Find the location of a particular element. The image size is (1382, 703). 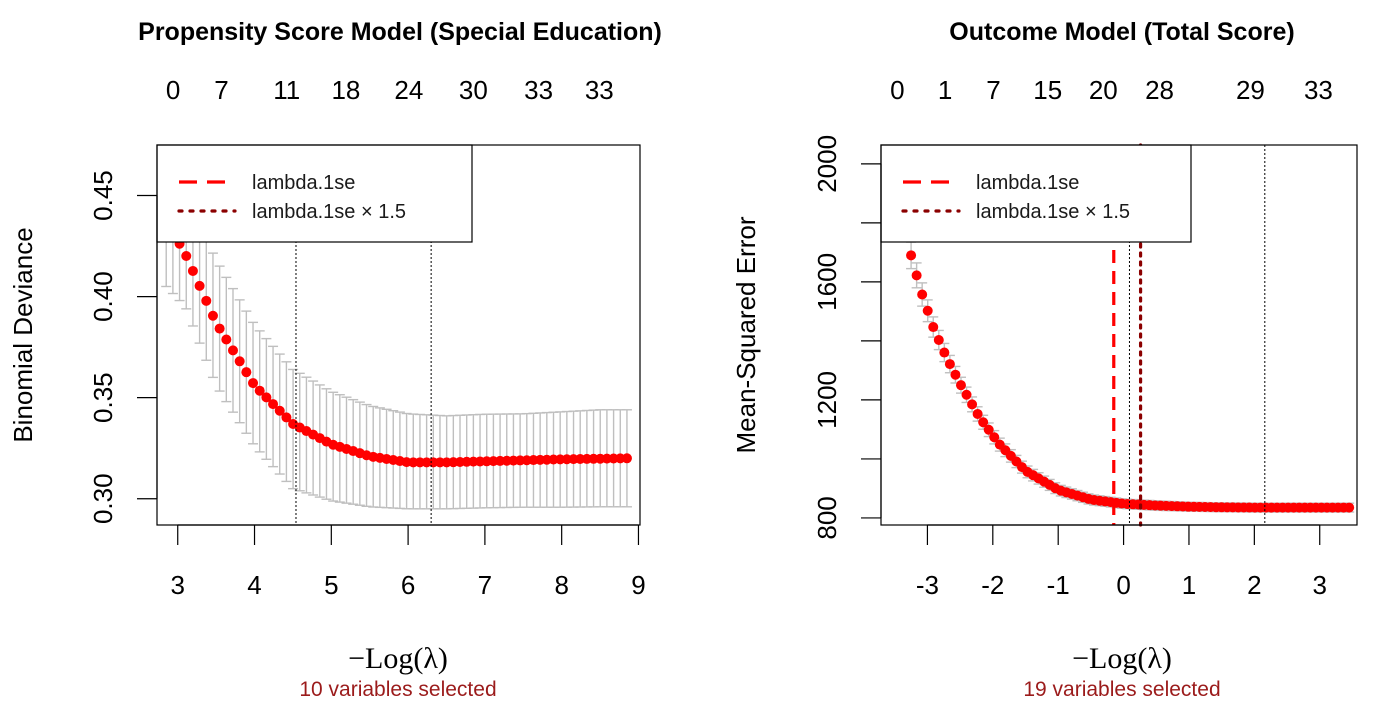

y-axis-label: Mean-Squared Error is located at coordinates (746, 334).